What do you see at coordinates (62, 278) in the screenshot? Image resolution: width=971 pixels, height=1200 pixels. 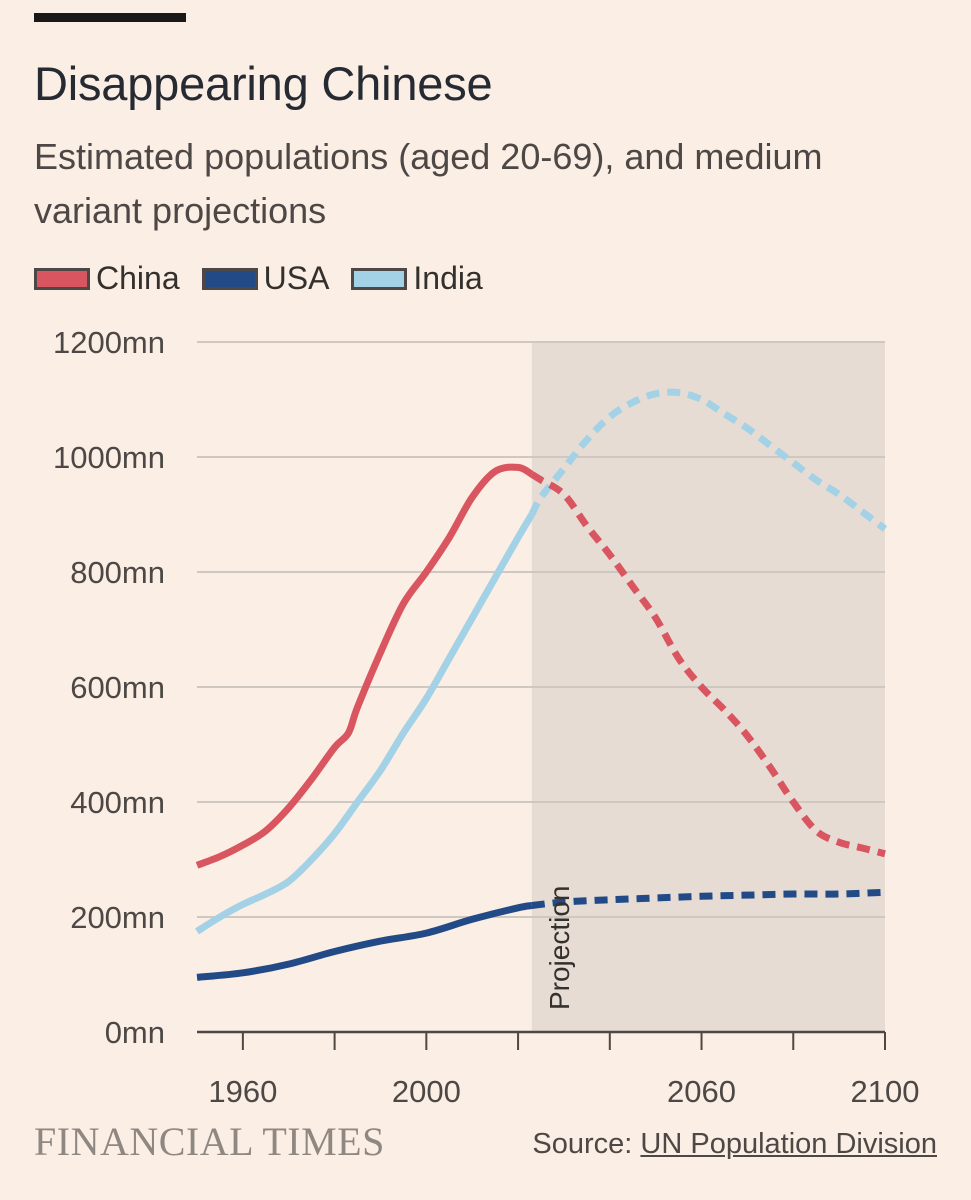 I see `legend-swatch-china` at bounding box center [62, 278].